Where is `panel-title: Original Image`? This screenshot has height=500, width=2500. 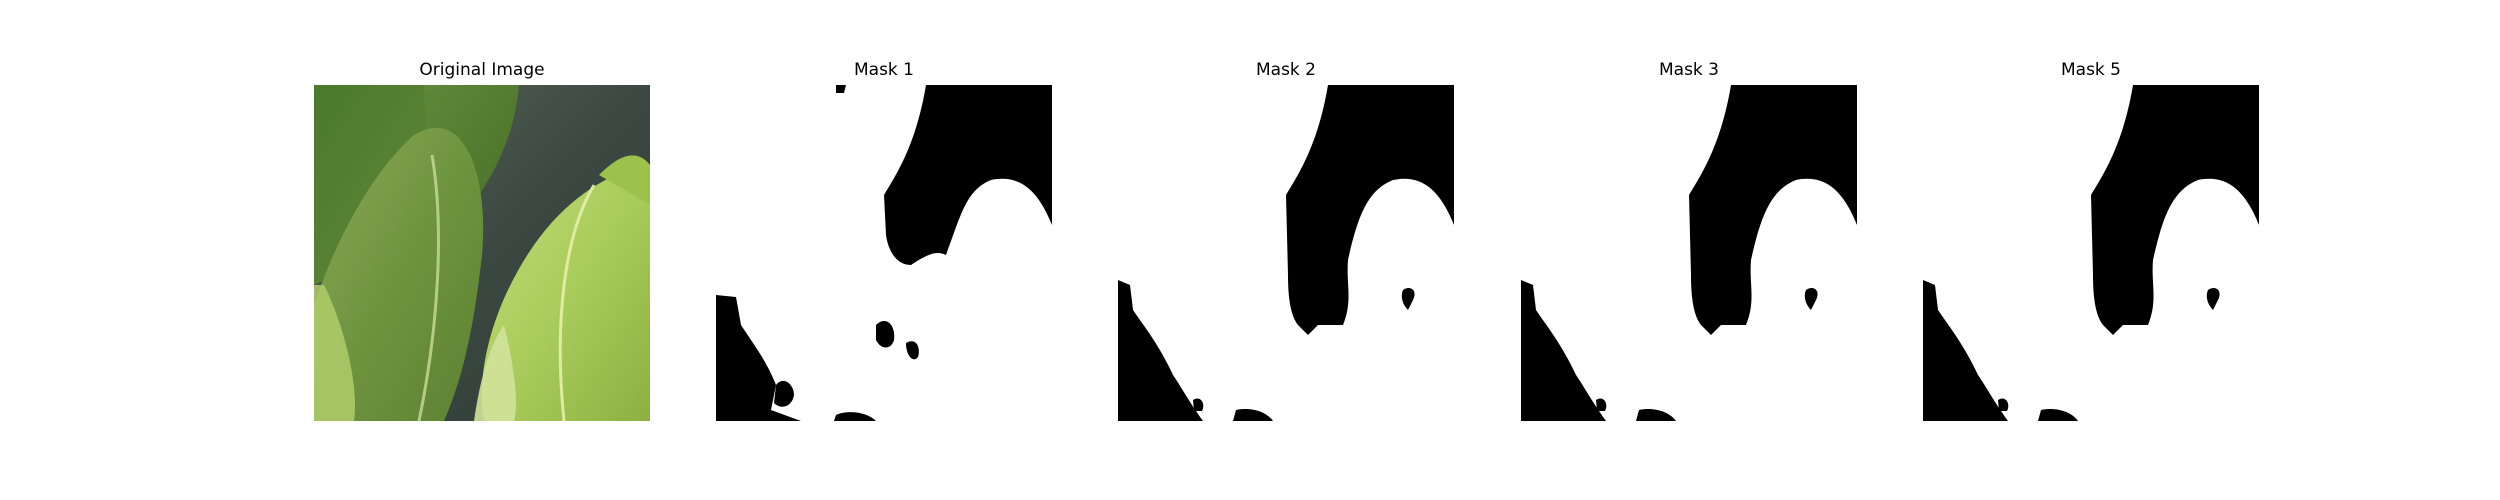
panel-title: Original Image is located at coordinates (482, 70).